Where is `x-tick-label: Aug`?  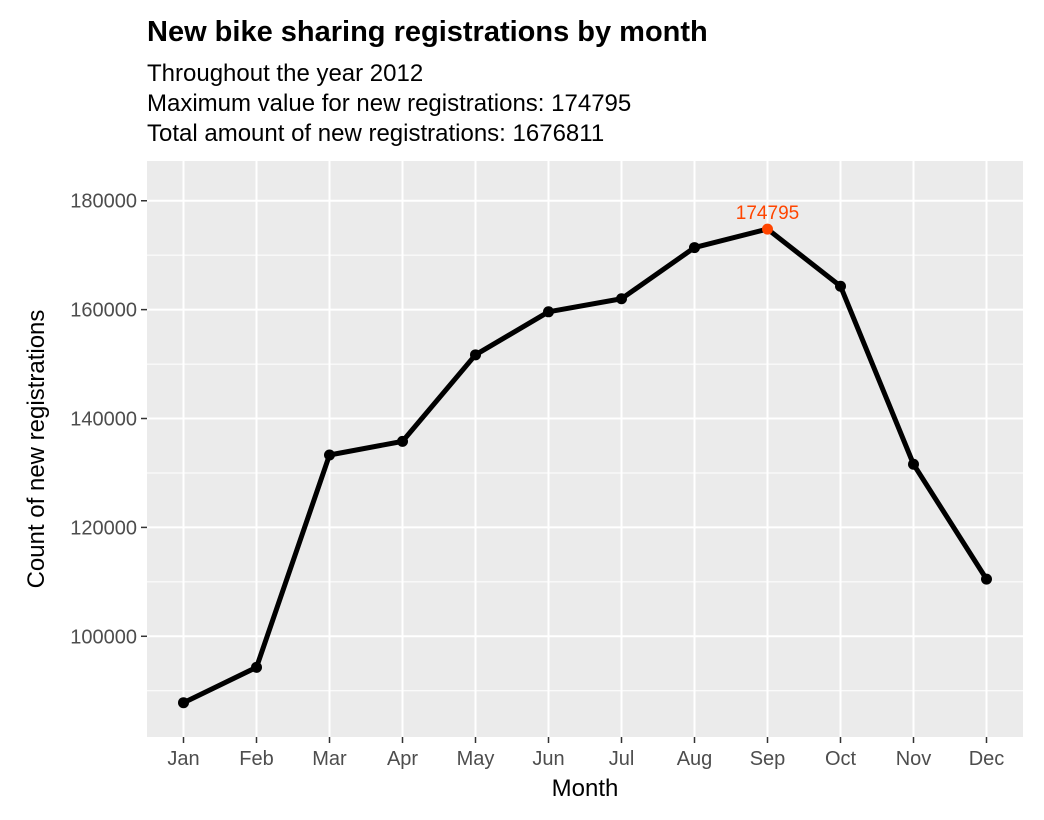
x-tick-label: Aug is located at coordinates (695, 759).